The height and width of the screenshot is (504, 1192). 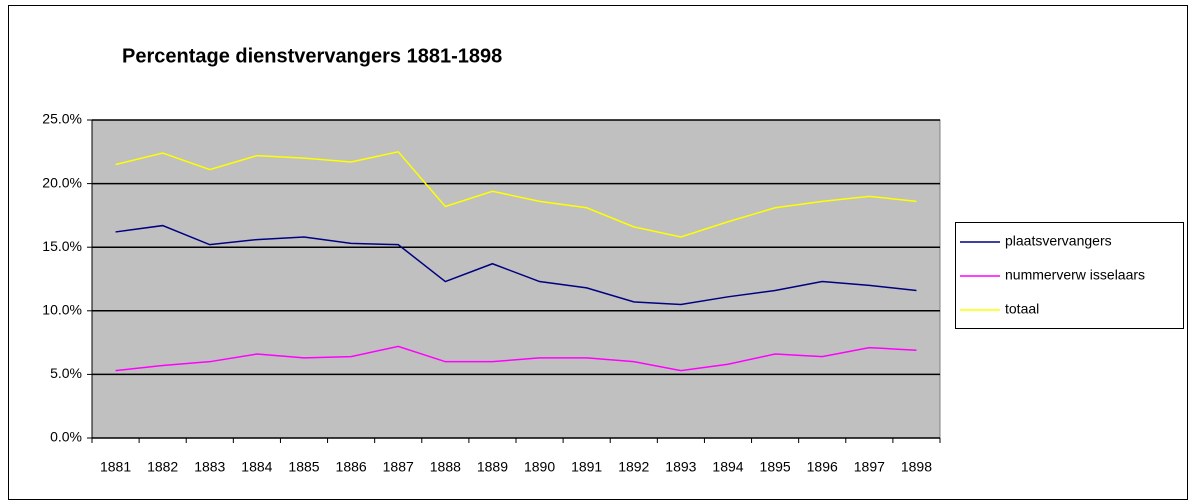 I want to click on x-tick-label: 1884, so click(x=256, y=467).